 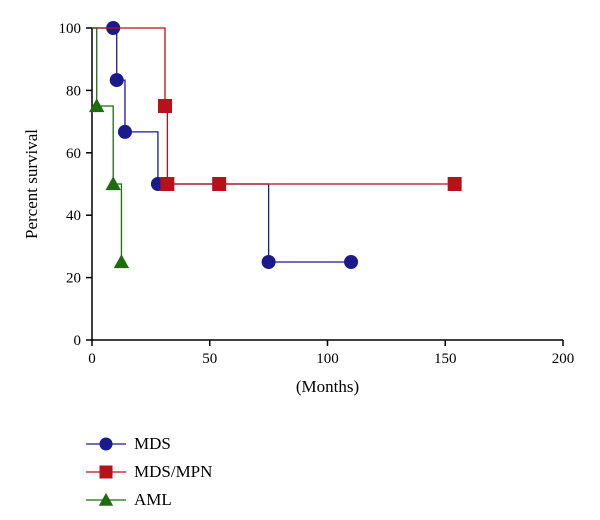 I want to click on y-tick-label: 0, so click(x=78, y=341).